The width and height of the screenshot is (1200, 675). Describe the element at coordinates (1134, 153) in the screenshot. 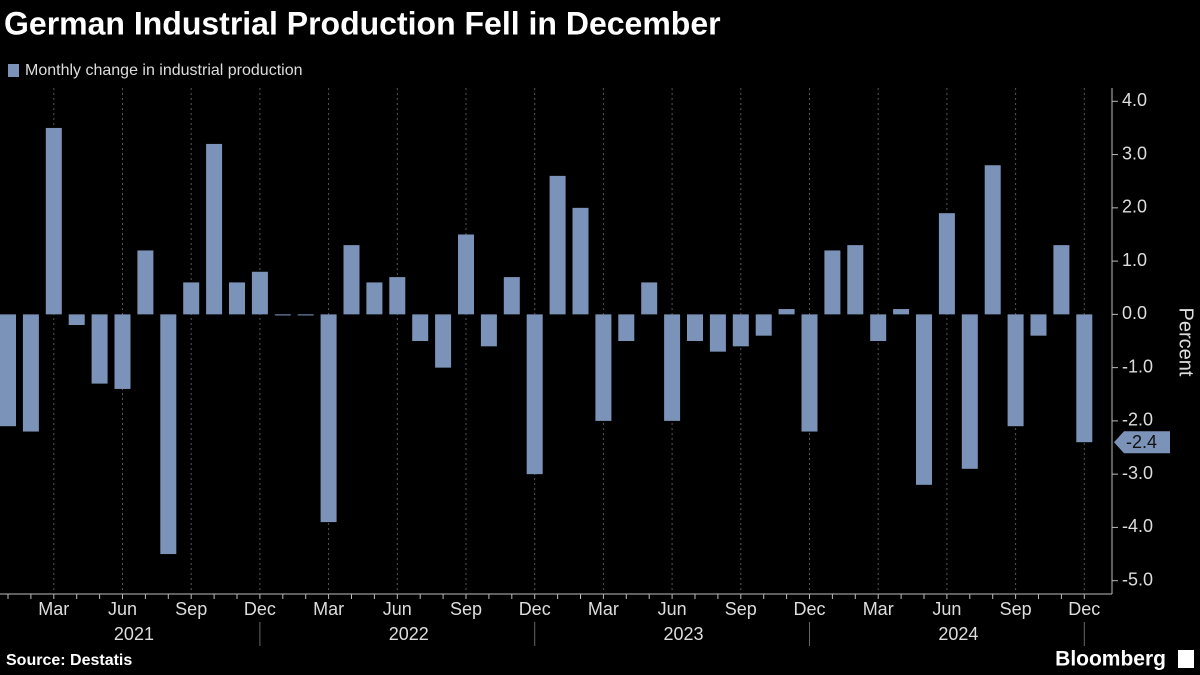

I see `y-tick-label: 3.0` at that location.